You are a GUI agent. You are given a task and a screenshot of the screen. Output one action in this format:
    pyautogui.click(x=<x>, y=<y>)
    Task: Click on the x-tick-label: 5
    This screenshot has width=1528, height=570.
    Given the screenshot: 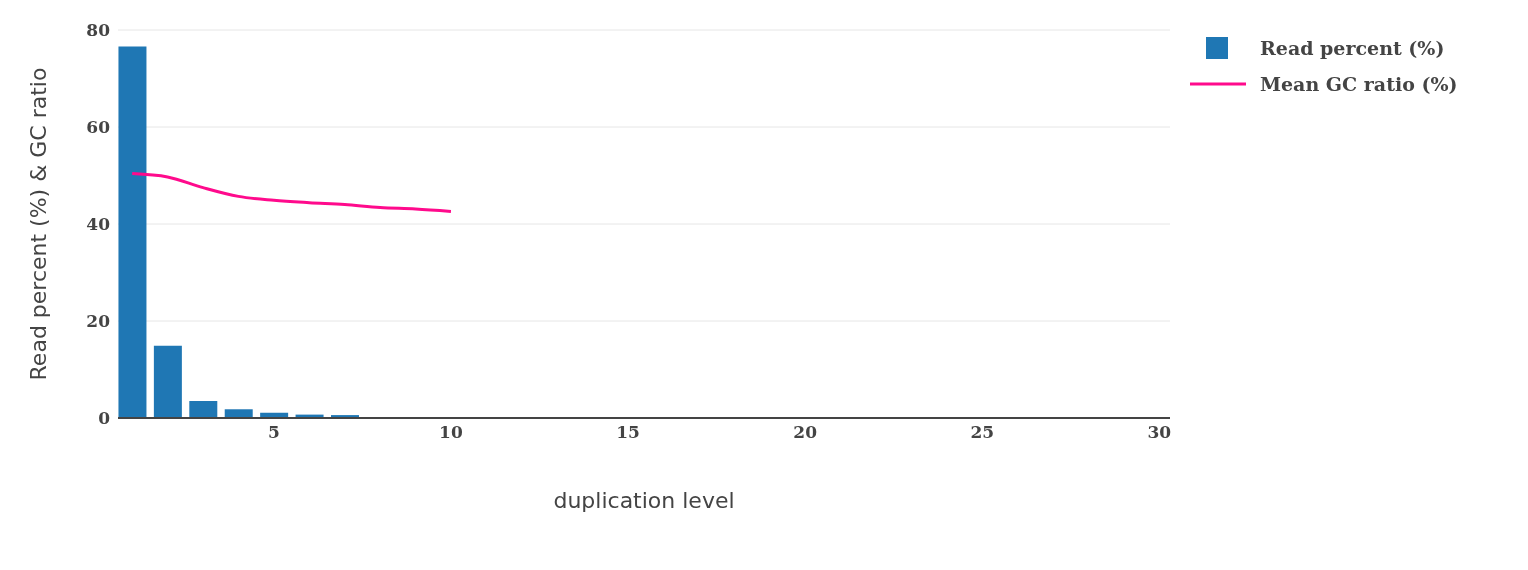 What is the action you would take?
    pyautogui.click(x=273, y=432)
    